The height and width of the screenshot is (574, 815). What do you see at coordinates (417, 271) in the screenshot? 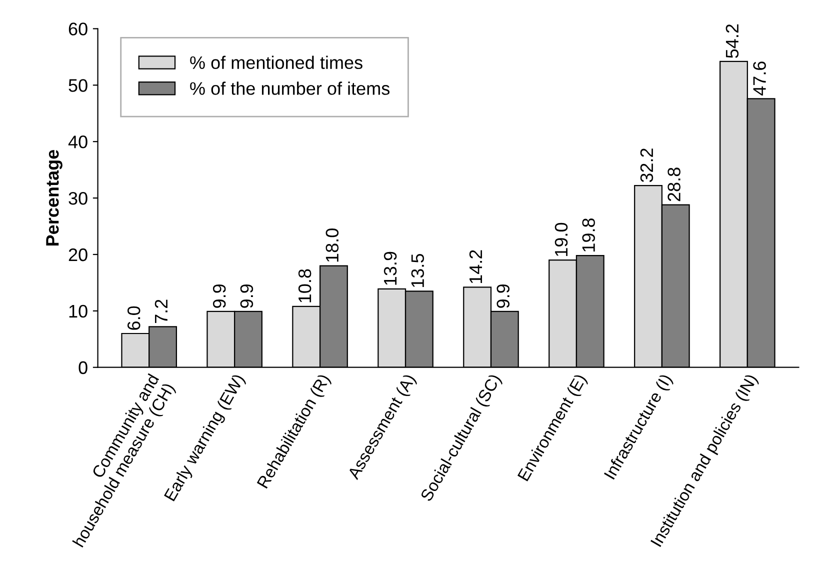
I see `data-label: 13.5` at bounding box center [417, 271].